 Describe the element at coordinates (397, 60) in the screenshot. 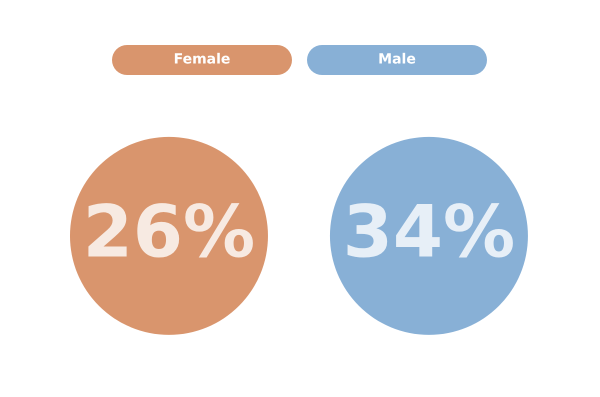

I see `category-label: Male` at that location.